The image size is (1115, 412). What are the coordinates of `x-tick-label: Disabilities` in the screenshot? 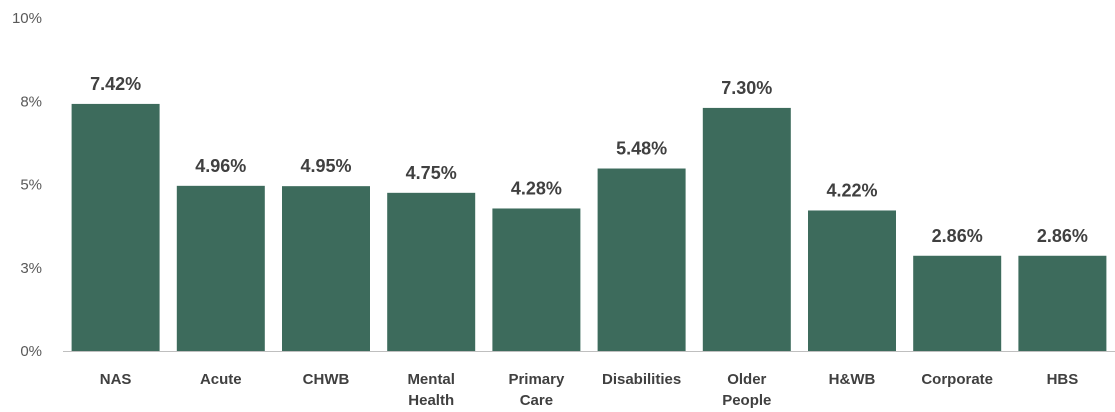 It's located at (641, 379).